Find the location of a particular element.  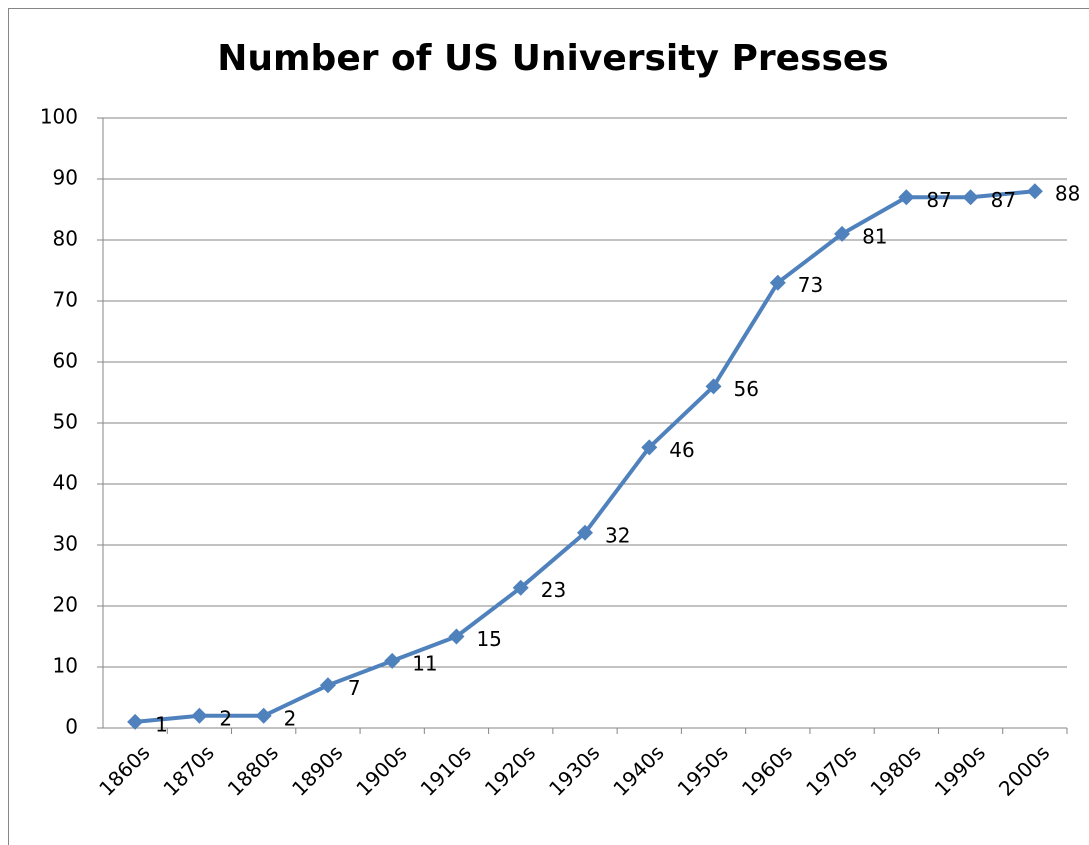

data-label: 46 is located at coordinates (681, 450).